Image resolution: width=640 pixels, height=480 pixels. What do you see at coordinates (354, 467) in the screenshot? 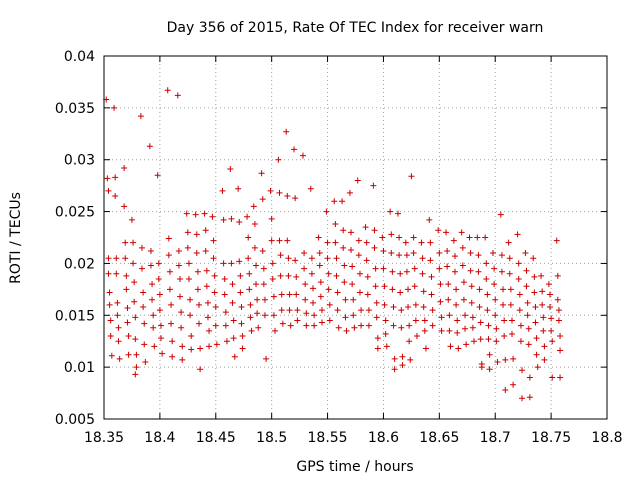
I see `x-axis-label: GPS time / hours` at bounding box center [354, 467].